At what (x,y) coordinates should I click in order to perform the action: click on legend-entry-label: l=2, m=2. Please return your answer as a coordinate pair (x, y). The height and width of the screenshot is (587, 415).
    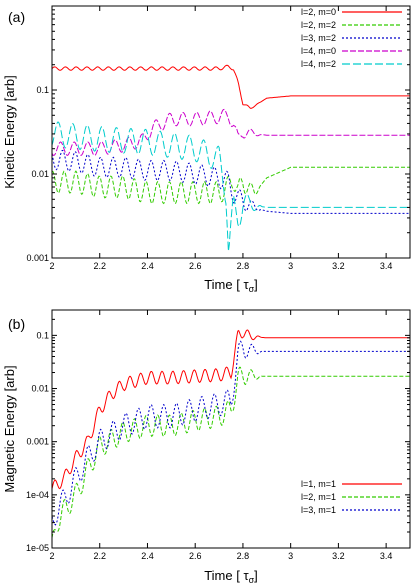
    Looking at the image, I should click on (318, 25).